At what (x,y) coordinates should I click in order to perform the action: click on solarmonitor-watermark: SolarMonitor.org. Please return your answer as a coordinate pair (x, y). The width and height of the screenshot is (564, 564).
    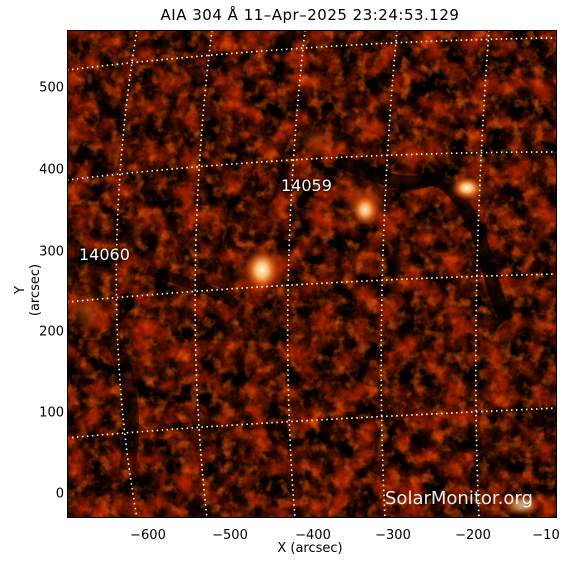
    Looking at the image, I should click on (459, 498).